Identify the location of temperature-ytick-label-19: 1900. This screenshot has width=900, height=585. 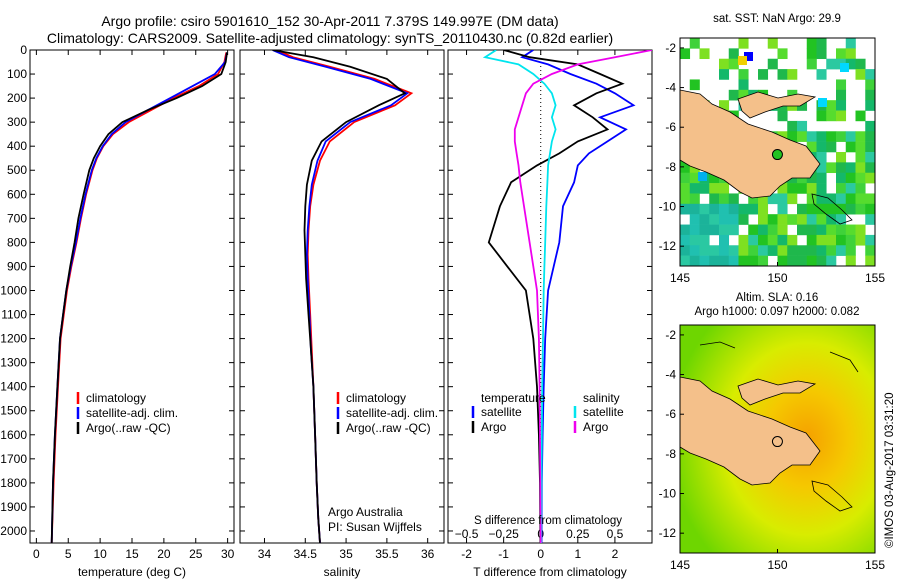
(13, 507).